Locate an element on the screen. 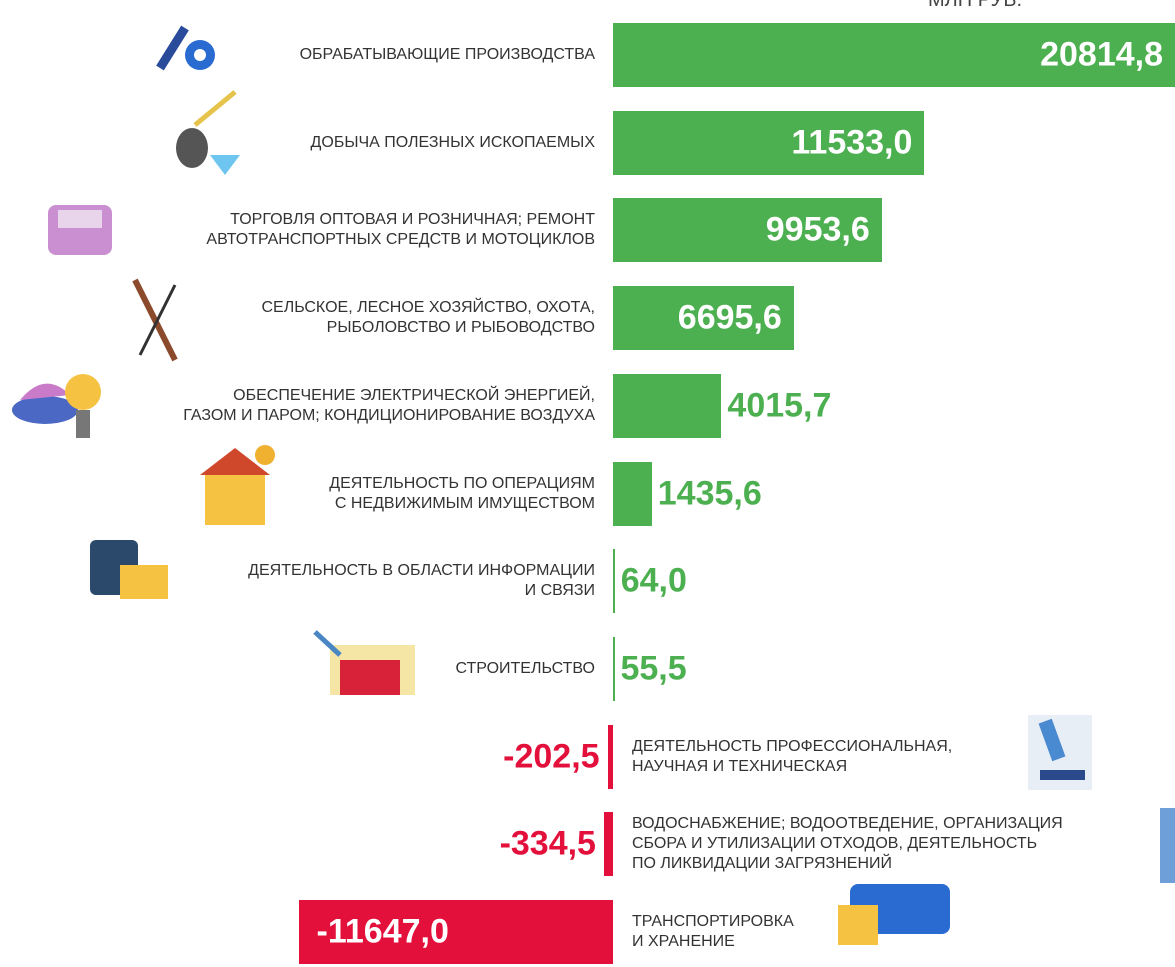 The image size is (1175, 967). value-label: 1435,6 is located at coordinates (709, 493).